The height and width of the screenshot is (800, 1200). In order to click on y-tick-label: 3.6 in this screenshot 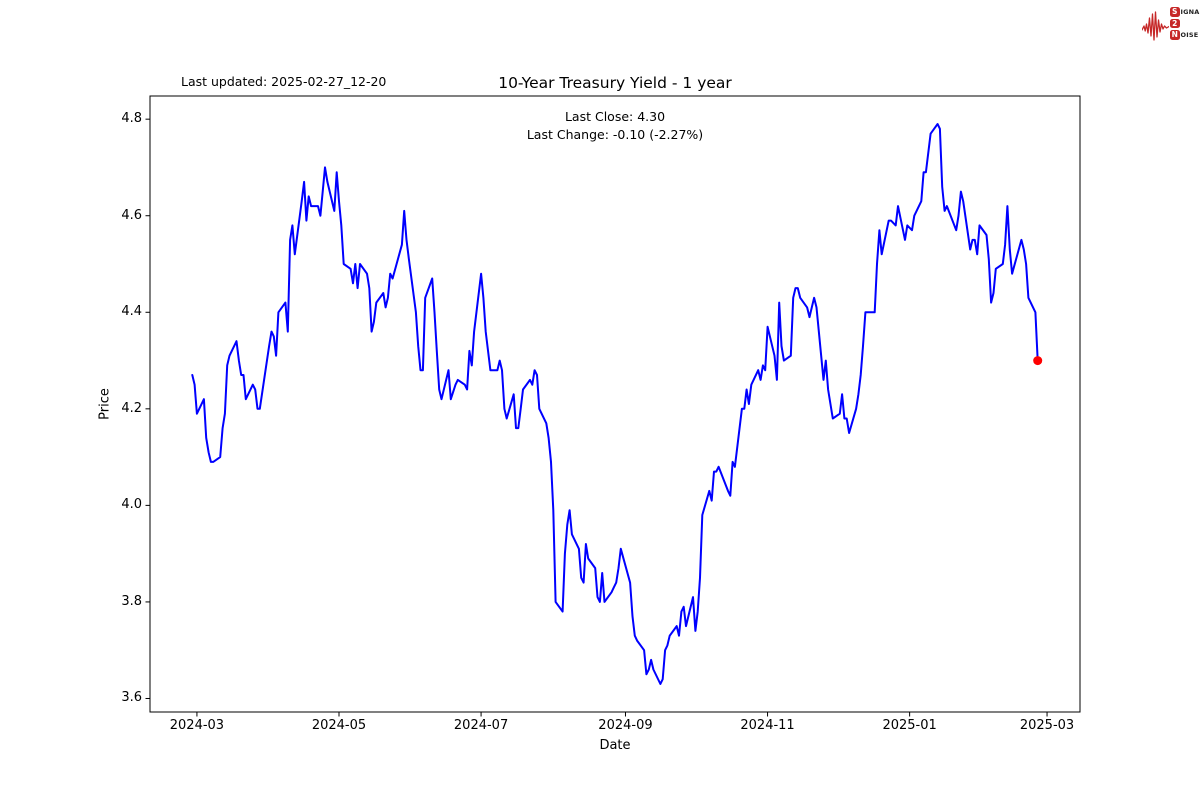, I will do `click(131, 698)`.